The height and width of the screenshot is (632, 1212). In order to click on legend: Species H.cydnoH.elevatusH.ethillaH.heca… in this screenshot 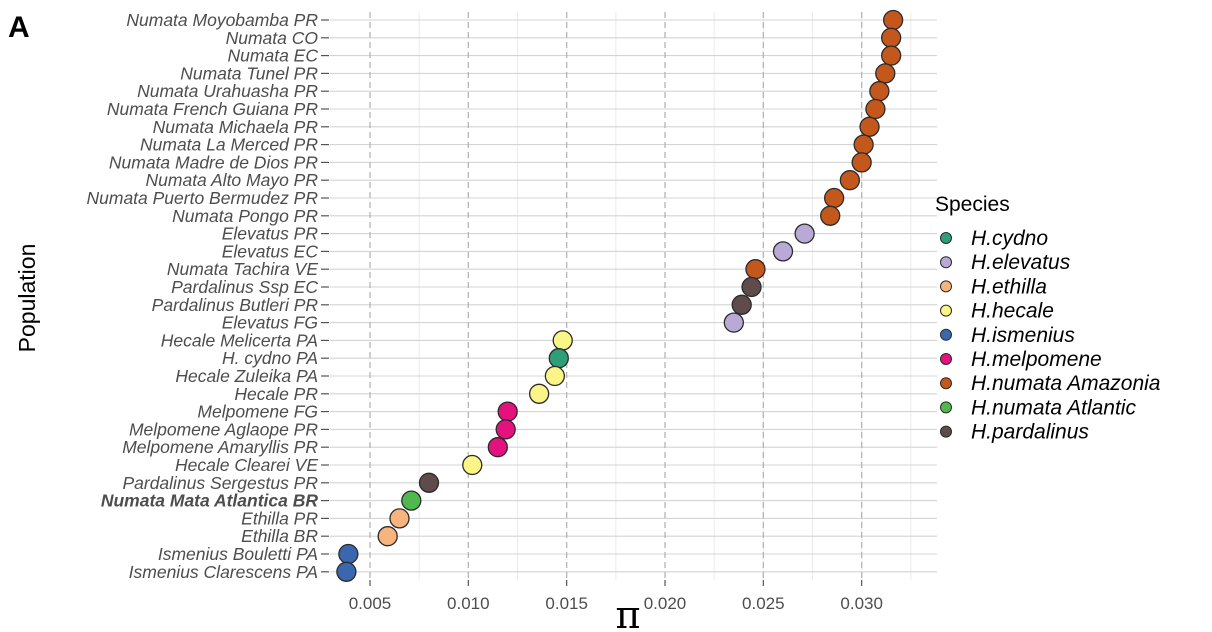, I will do `click(1047, 318)`.